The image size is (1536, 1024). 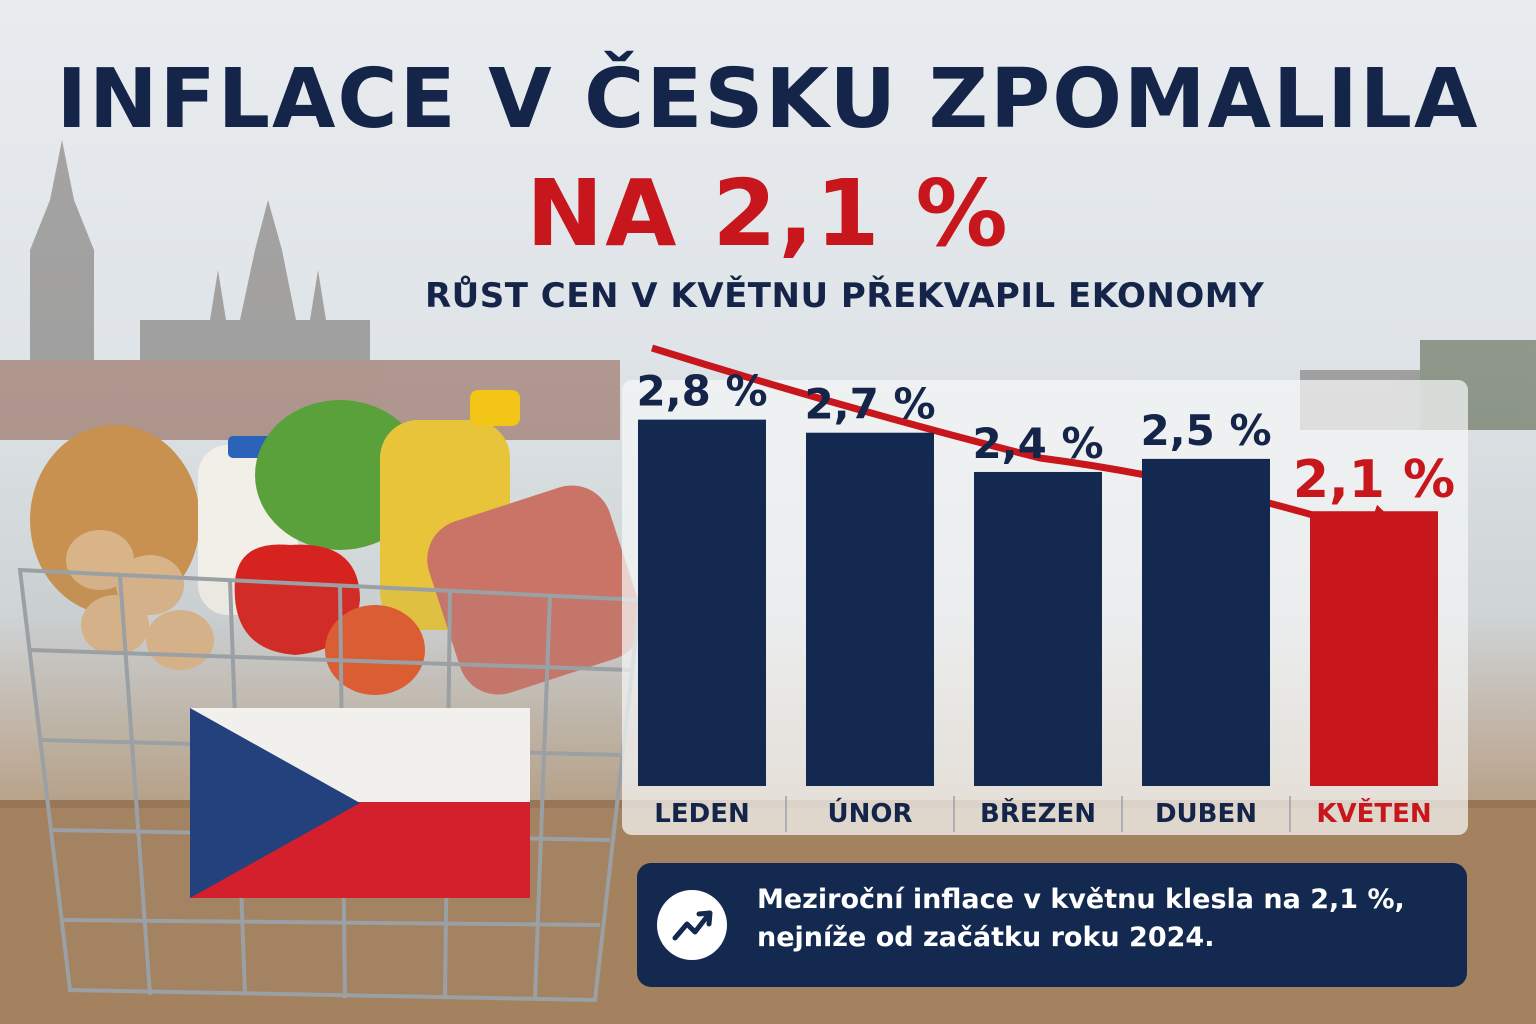 I want to click on category-label-2: ÚNOR, so click(x=870, y=813).